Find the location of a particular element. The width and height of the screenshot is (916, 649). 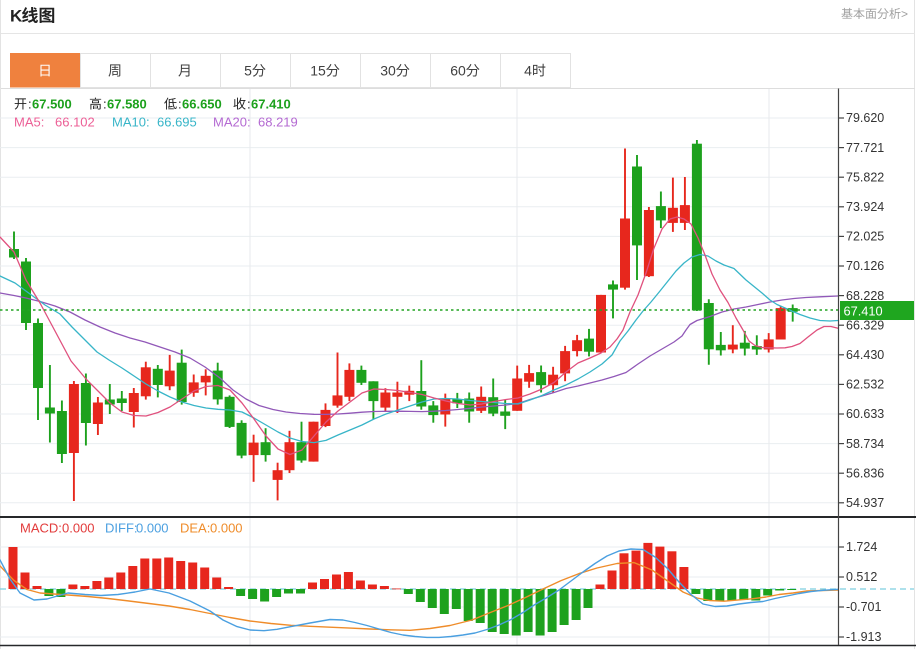

svg-text: 56.836 is located at coordinates (865, 473).